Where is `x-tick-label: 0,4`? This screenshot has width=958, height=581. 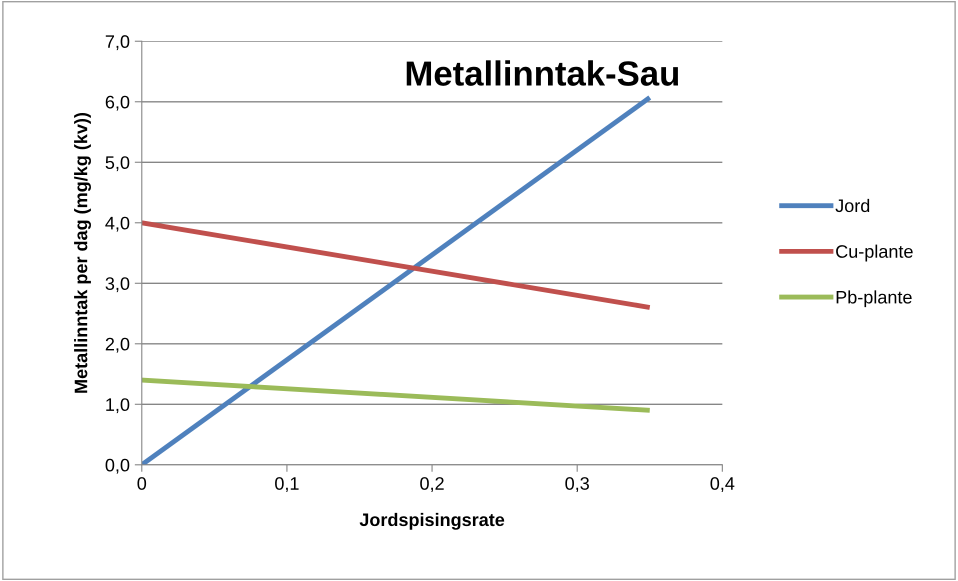
x-tick-label: 0,4 is located at coordinates (722, 484).